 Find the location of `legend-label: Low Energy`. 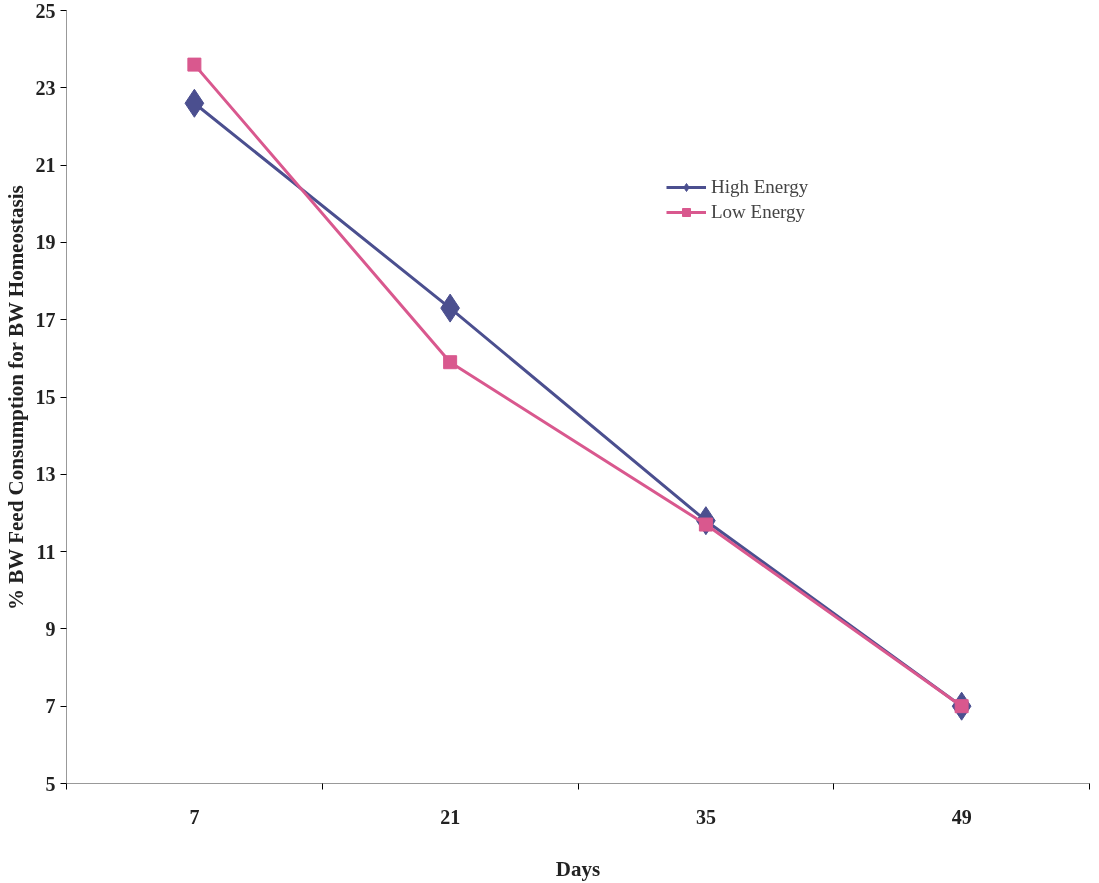

legend-label: Low Energy is located at coordinates (758, 212).